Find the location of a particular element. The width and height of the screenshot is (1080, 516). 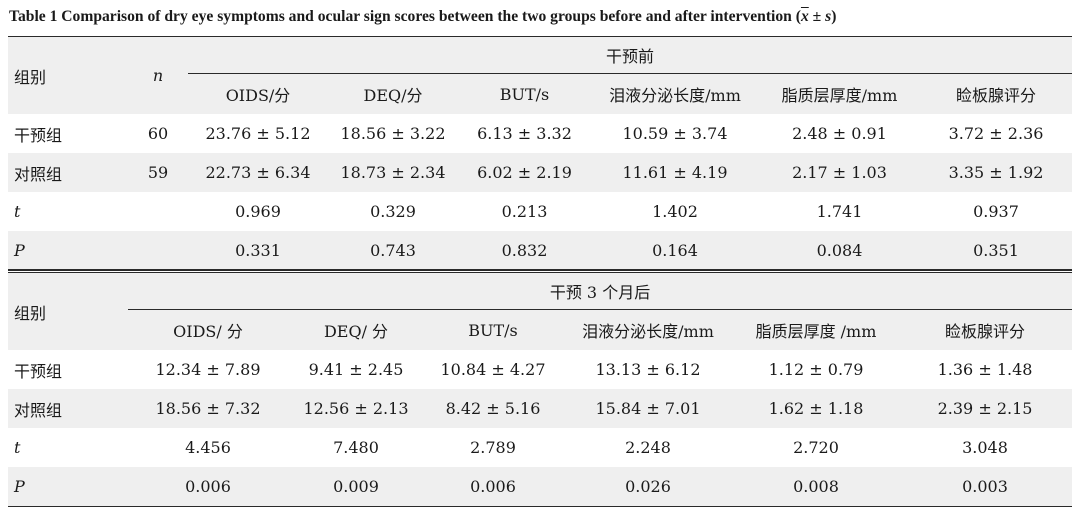

cell-value: 0.009 is located at coordinates (356, 487).